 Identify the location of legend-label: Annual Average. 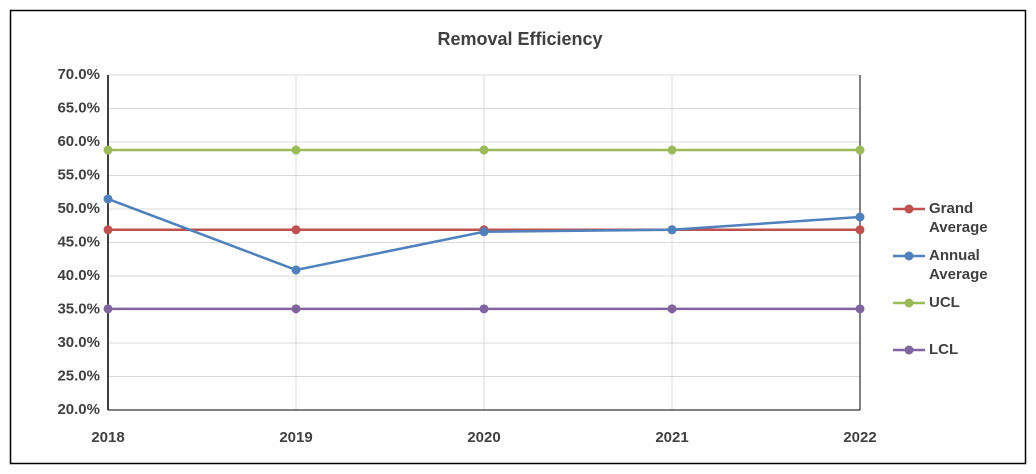
(958, 265).